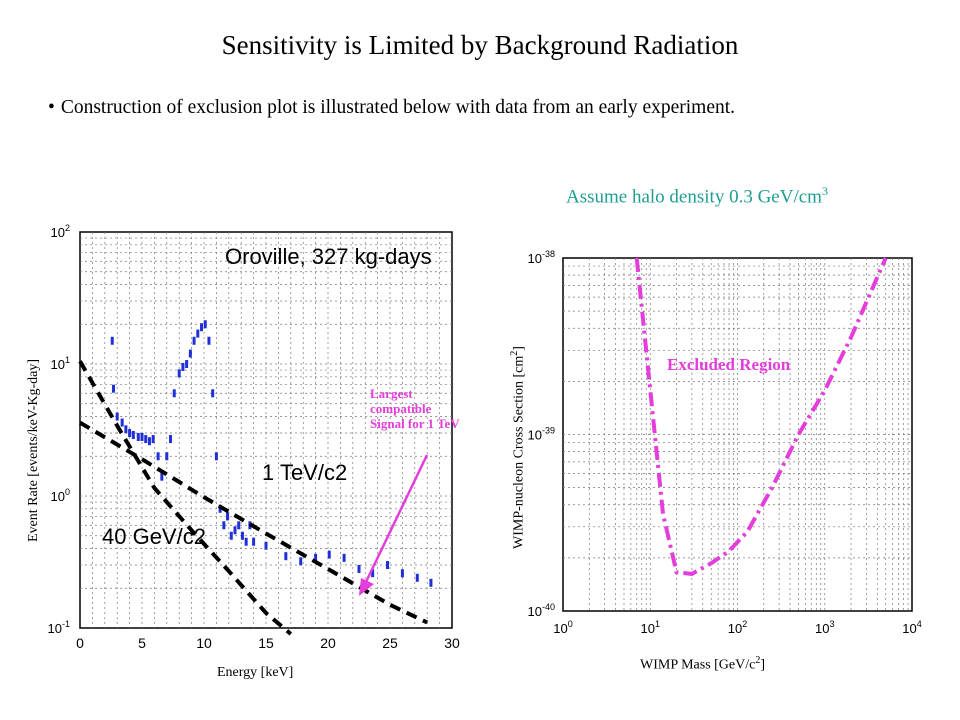 The height and width of the screenshot is (720, 960). I want to click on curve-1tev, so click(253, 522).